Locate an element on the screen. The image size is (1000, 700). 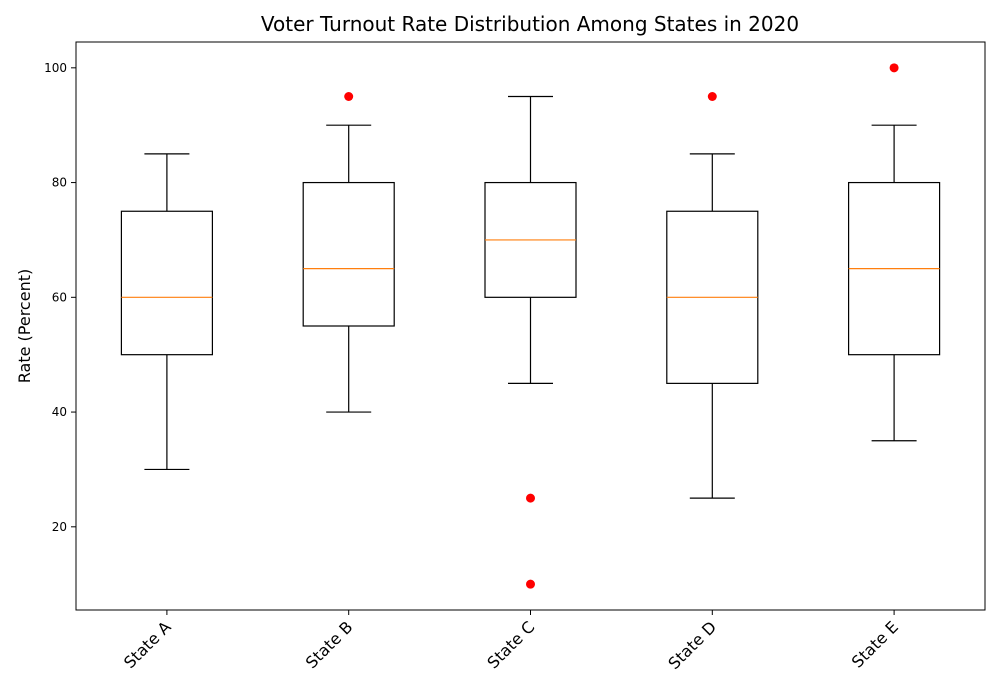
y-tick-label: 80 is located at coordinates (59, 183).